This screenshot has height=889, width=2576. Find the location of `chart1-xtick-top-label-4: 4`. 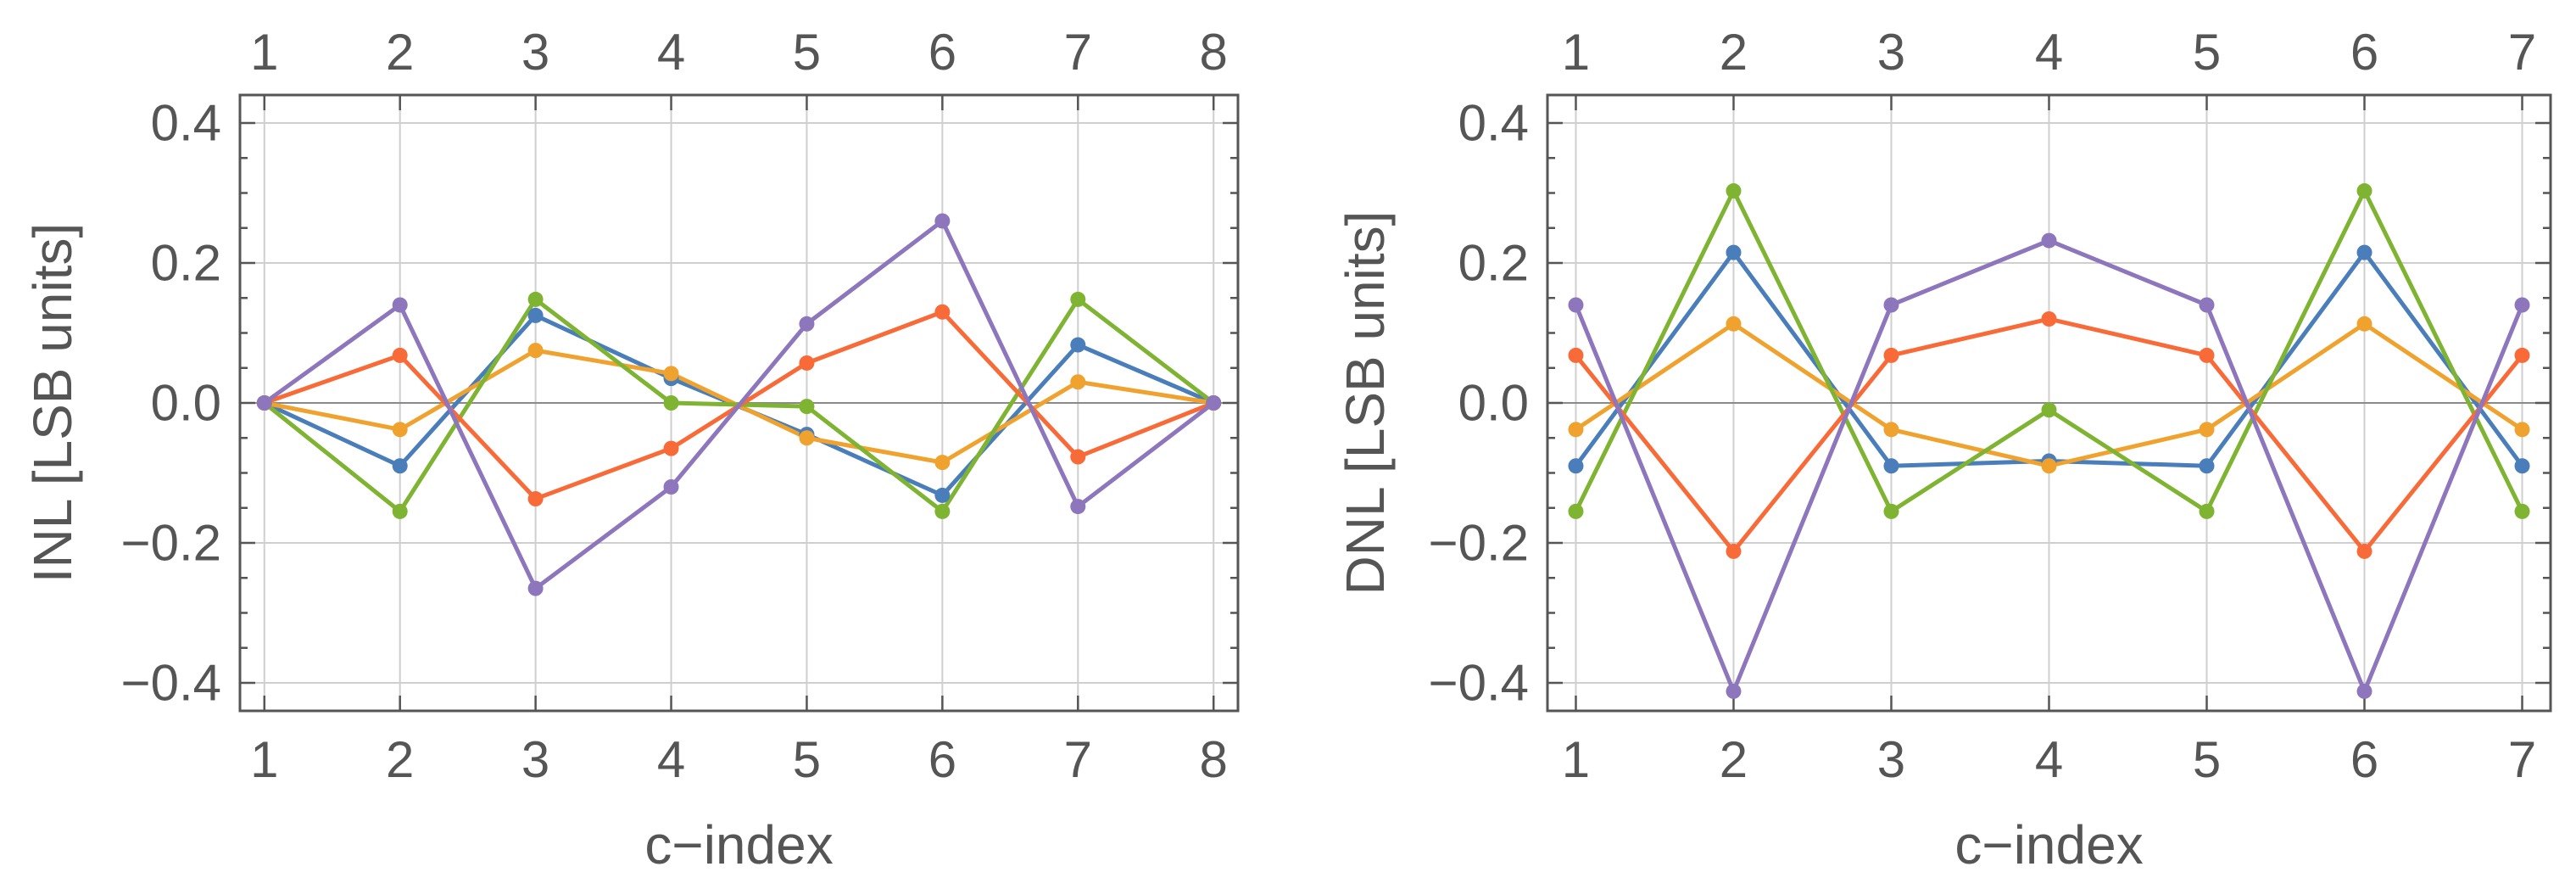

chart1-xtick-top-label-4: 4 is located at coordinates (671, 52).